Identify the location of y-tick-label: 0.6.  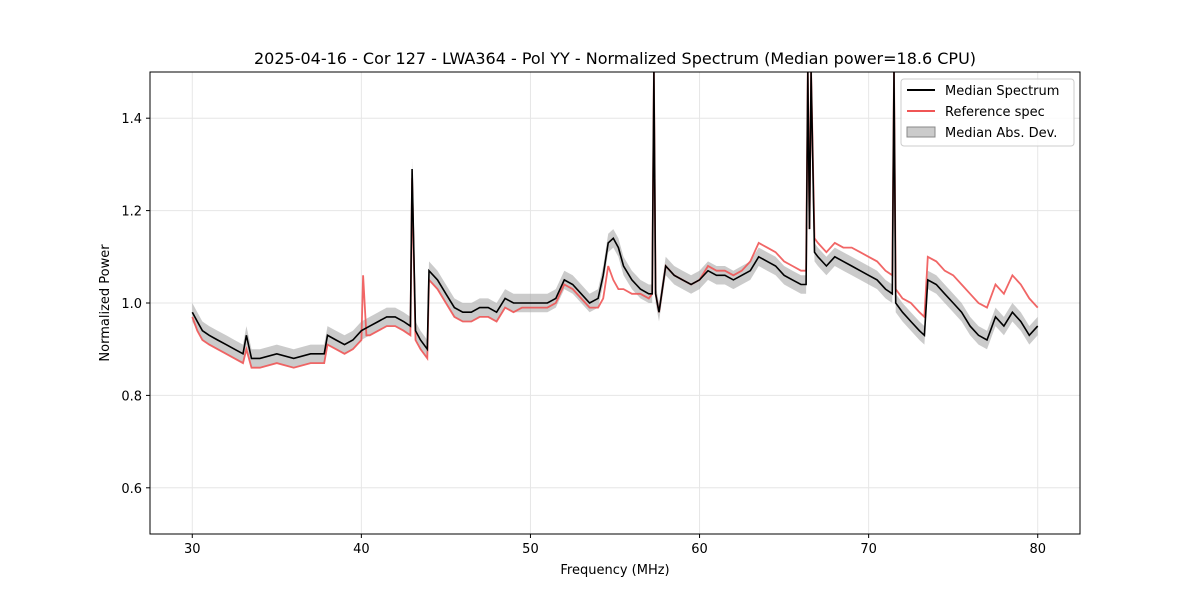
(131, 489).